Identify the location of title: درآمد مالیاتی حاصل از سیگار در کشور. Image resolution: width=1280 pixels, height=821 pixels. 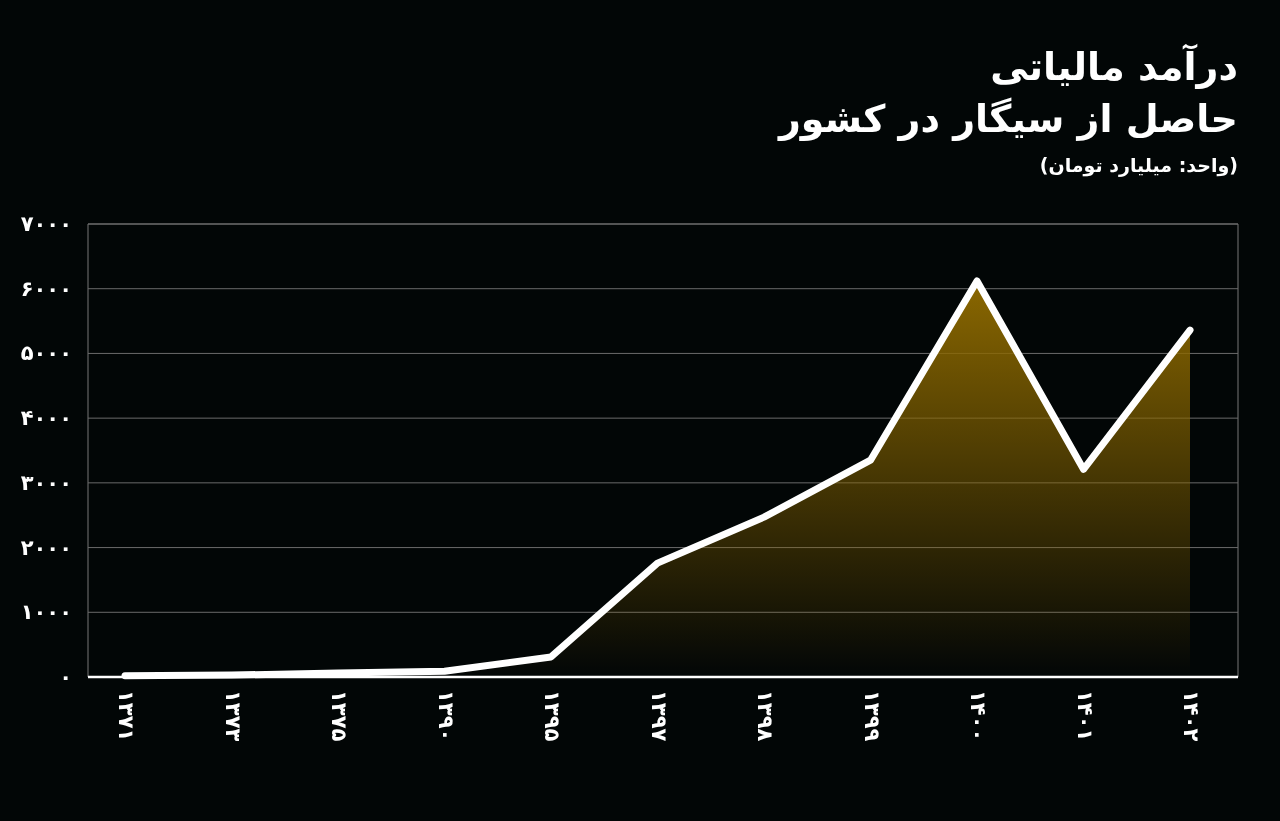
(1008, 93).